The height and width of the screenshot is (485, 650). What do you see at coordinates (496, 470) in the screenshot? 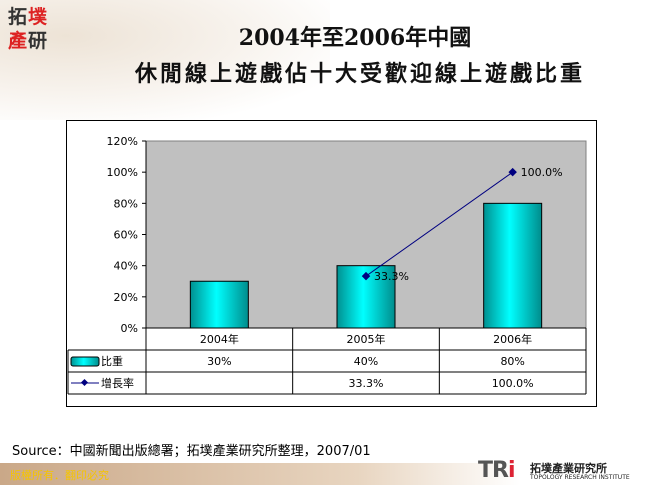
I see `brand-logo: TRi` at bounding box center [496, 470].